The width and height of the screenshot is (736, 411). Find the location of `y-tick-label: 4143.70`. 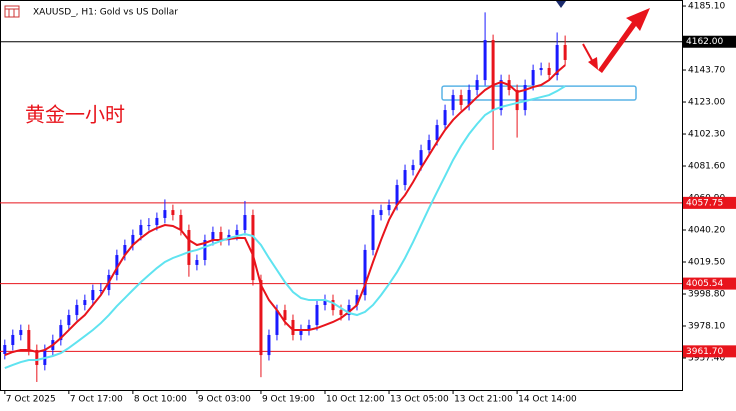

y-tick-label: 4143.70 is located at coordinates (706, 71).